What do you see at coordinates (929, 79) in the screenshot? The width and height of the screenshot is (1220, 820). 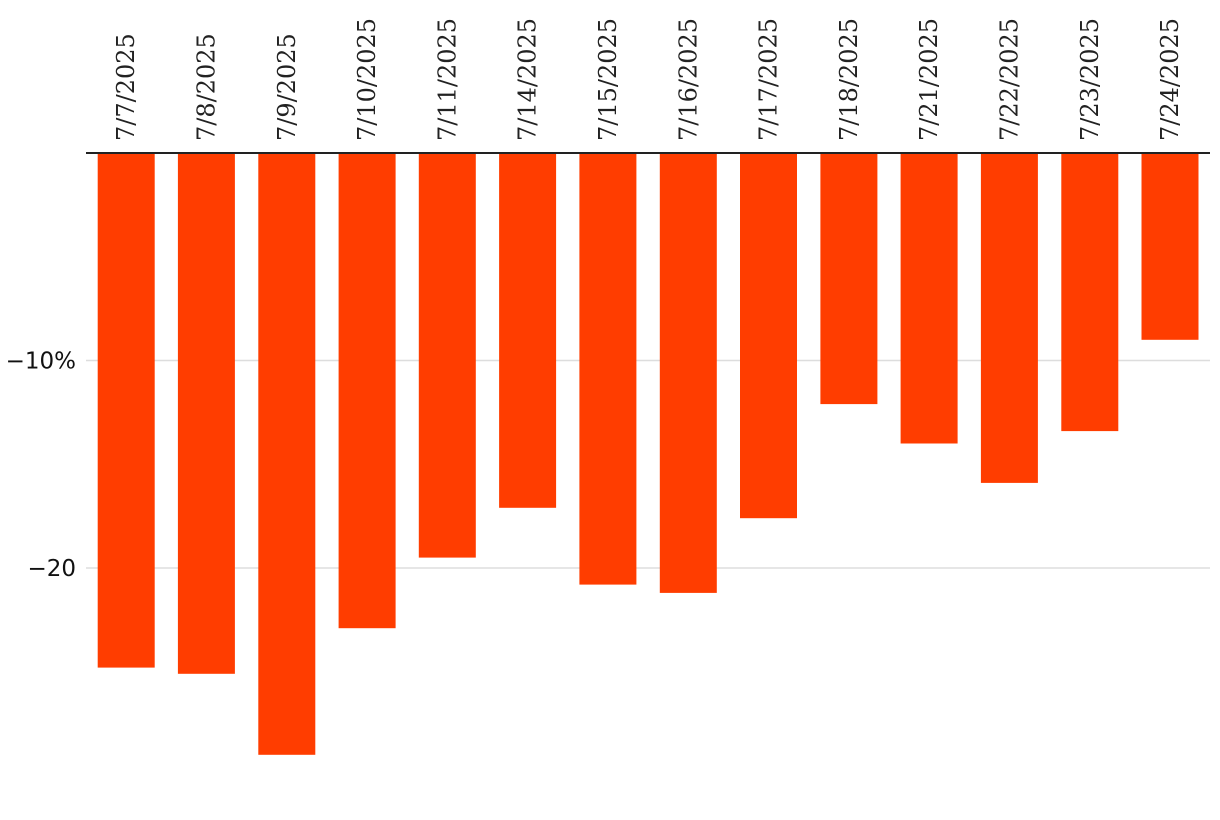 I see `x-tick-label: 7/21/2025` at bounding box center [929, 79].